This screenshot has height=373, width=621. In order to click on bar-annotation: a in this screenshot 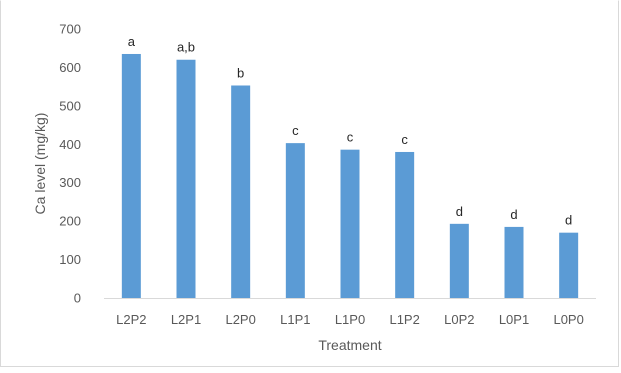, I will do `click(132, 41)`.